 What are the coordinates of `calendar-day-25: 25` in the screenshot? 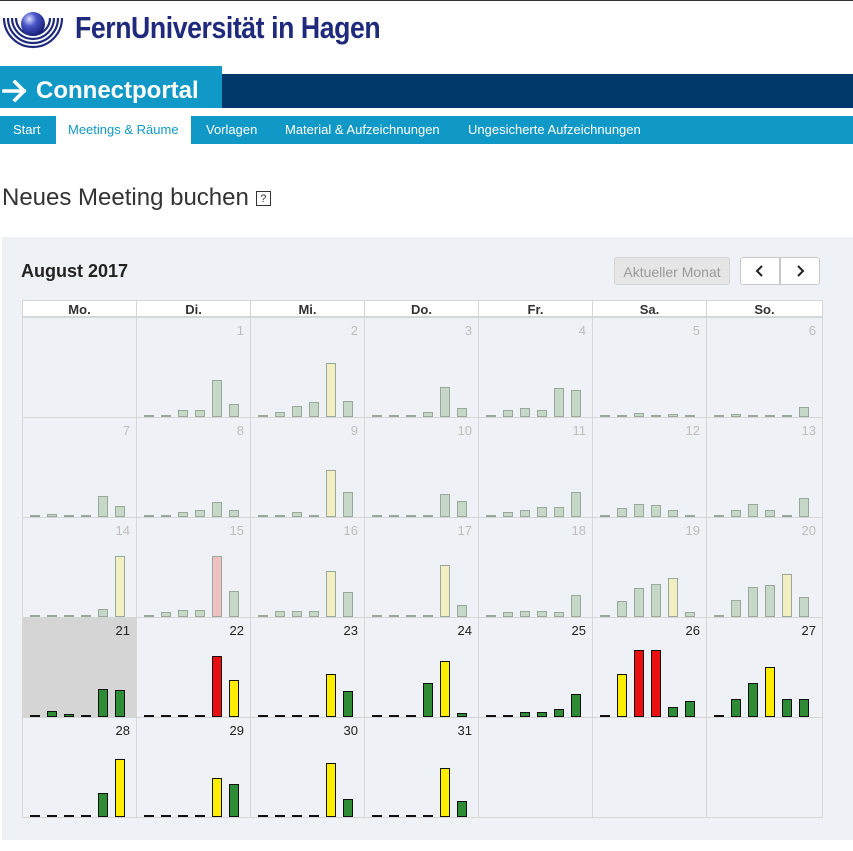 It's located at (535, 667).